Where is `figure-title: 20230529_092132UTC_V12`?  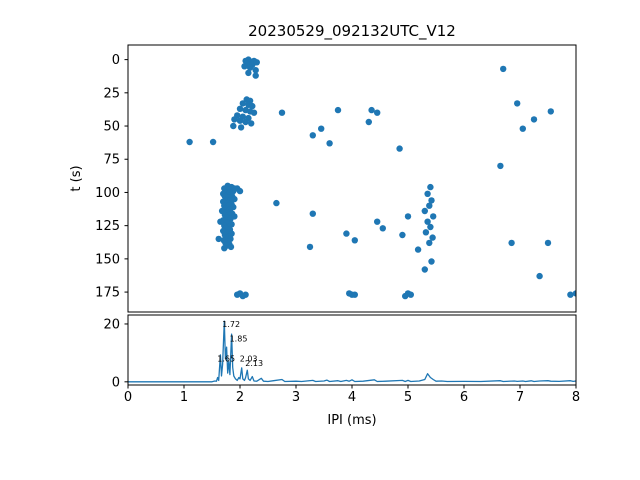
figure-title: 20230529_092132UTC_V12 is located at coordinates (352, 31).